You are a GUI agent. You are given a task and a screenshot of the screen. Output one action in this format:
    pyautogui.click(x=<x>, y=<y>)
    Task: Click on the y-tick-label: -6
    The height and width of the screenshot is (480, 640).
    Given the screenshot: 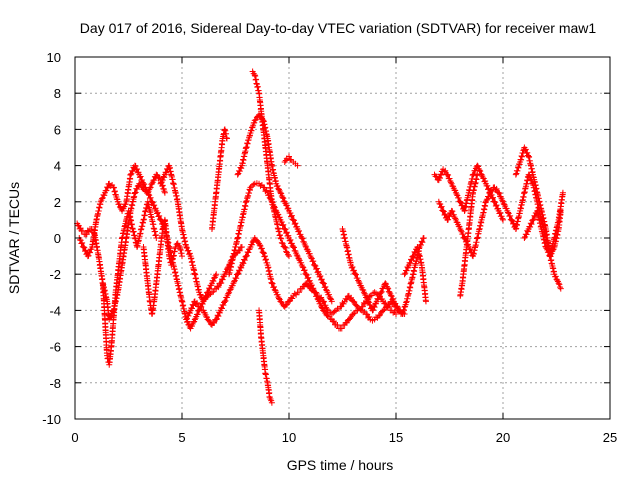 What is the action you would take?
    pyautogui.click(x=55, y=347)
    